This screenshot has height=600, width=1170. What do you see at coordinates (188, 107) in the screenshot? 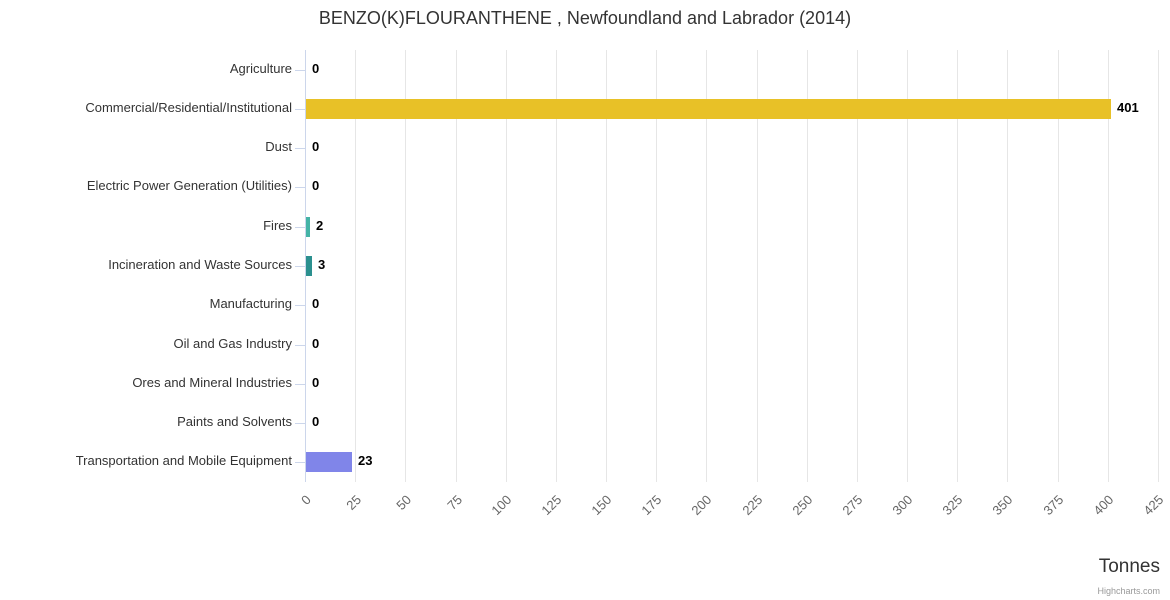
I see `category-label: Commercial/Residential/Institutional` at bounding box center [188, 107].